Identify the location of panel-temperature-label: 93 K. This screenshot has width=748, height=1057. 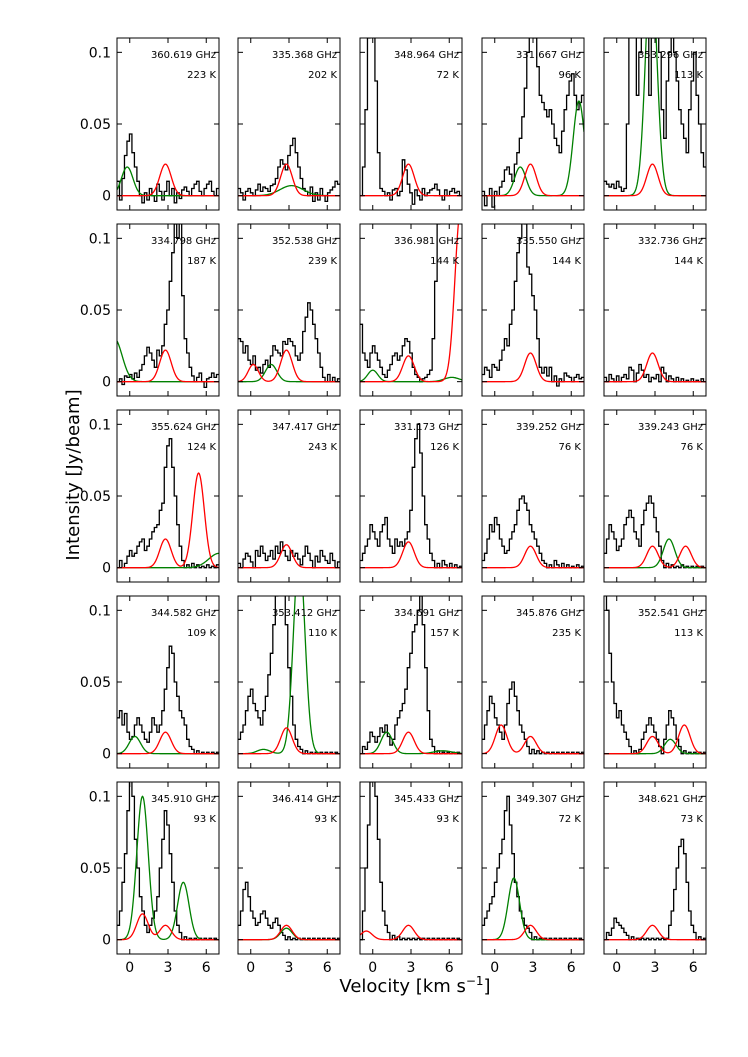
(448, 819).